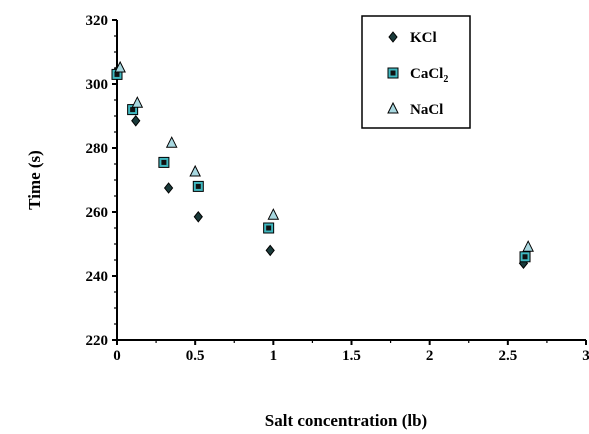  What do you see at coordinates (97, 341) in the screenshot?
I see `y-tick-label: 220` at bounding box center [97, 341].